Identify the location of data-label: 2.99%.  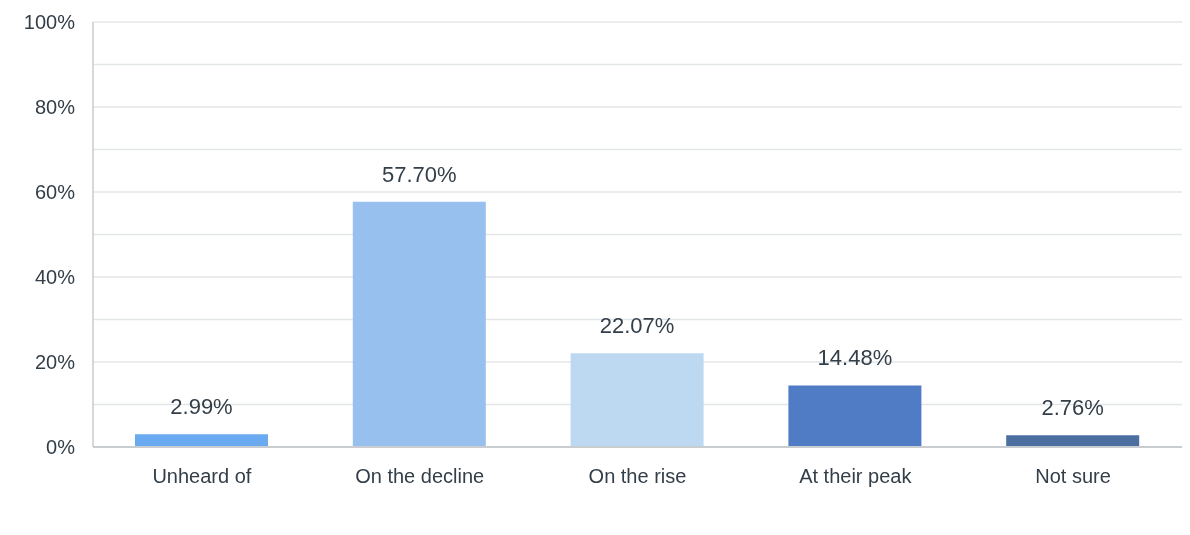
(201, 407).